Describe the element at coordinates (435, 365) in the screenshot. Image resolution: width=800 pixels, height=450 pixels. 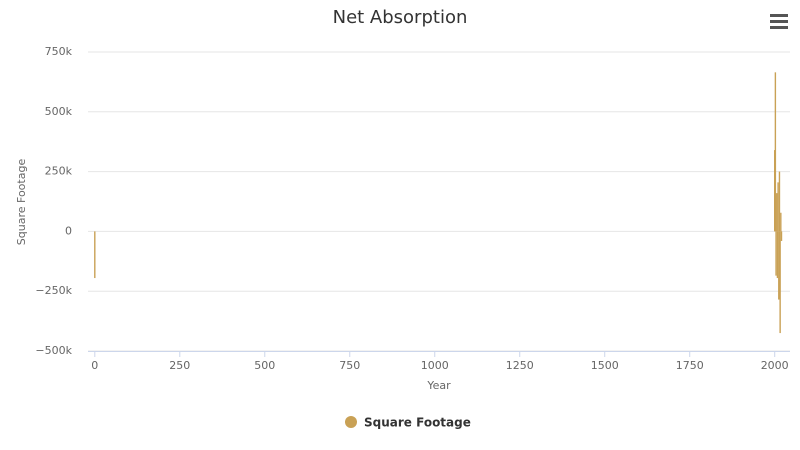
I see `x-tick-label: 1000` at that location.